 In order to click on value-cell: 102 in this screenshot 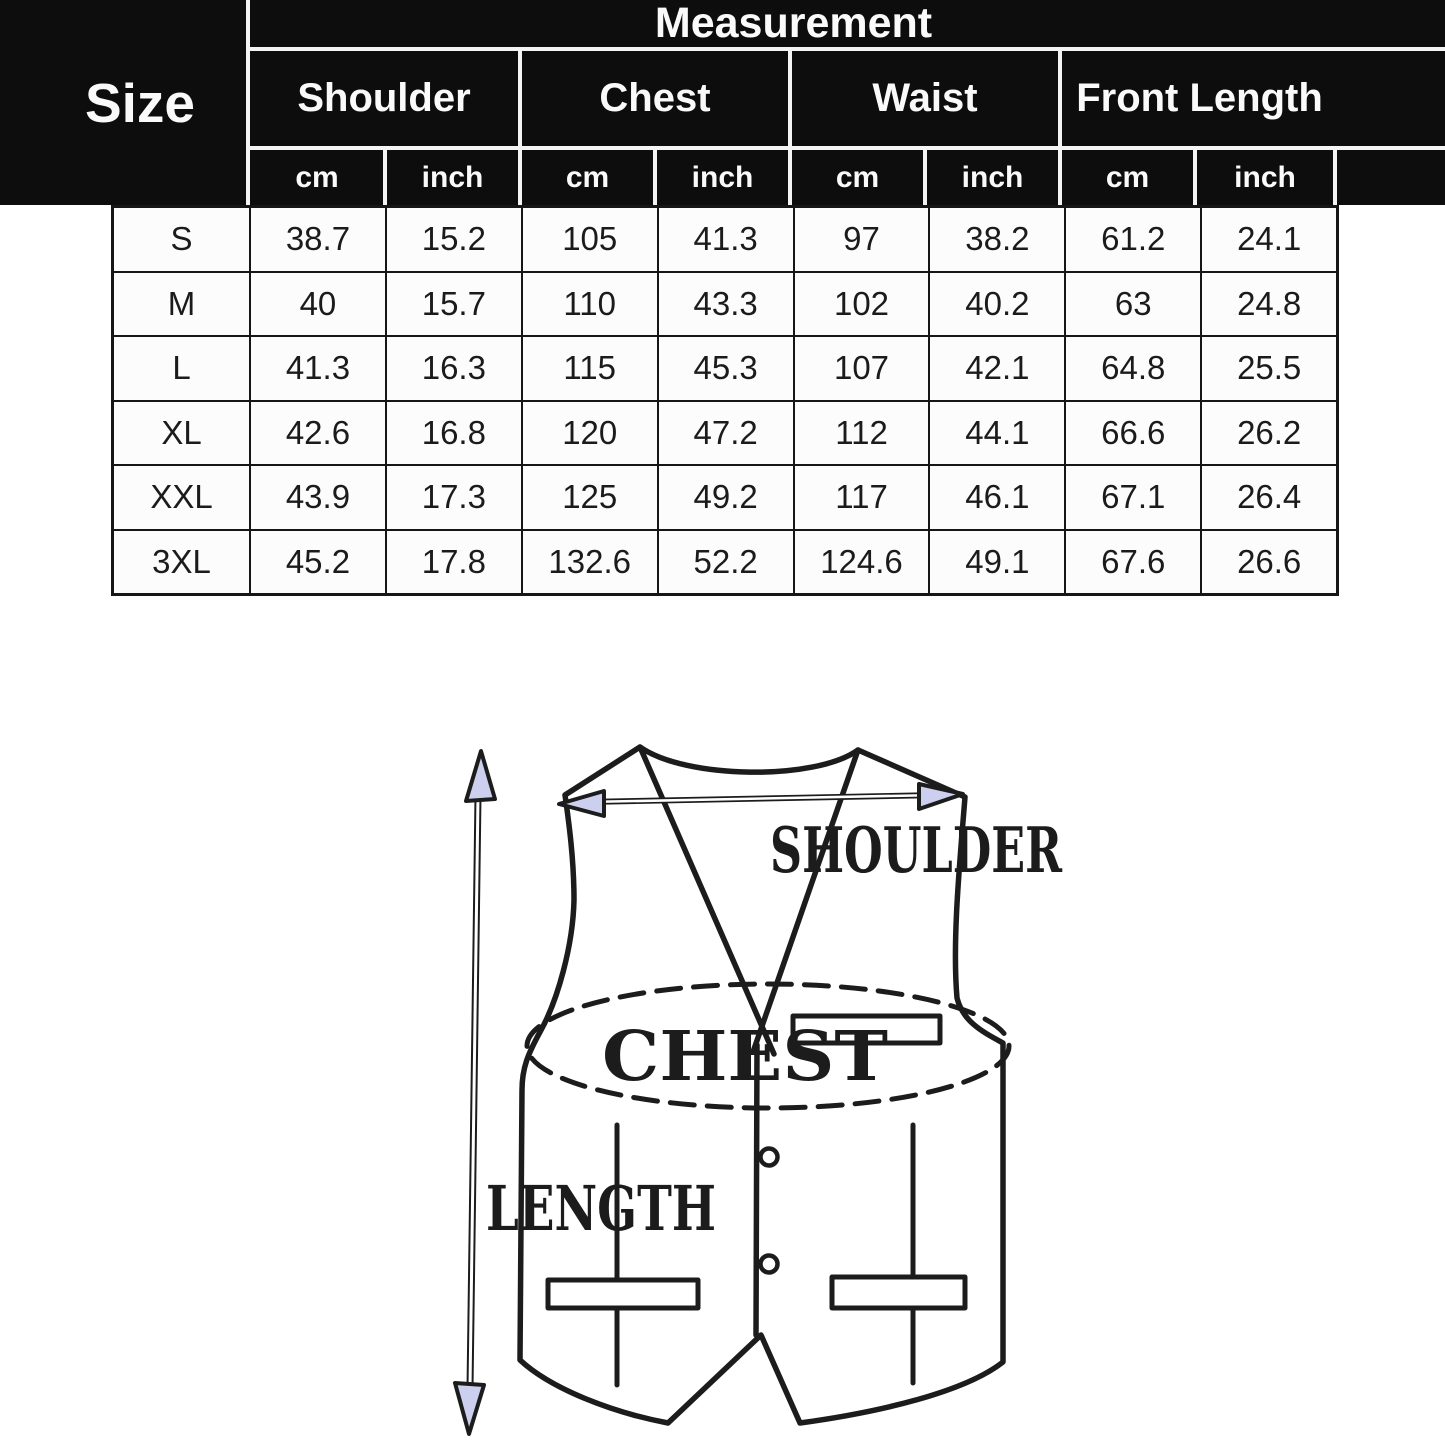, I will do `click(861, 303)`.